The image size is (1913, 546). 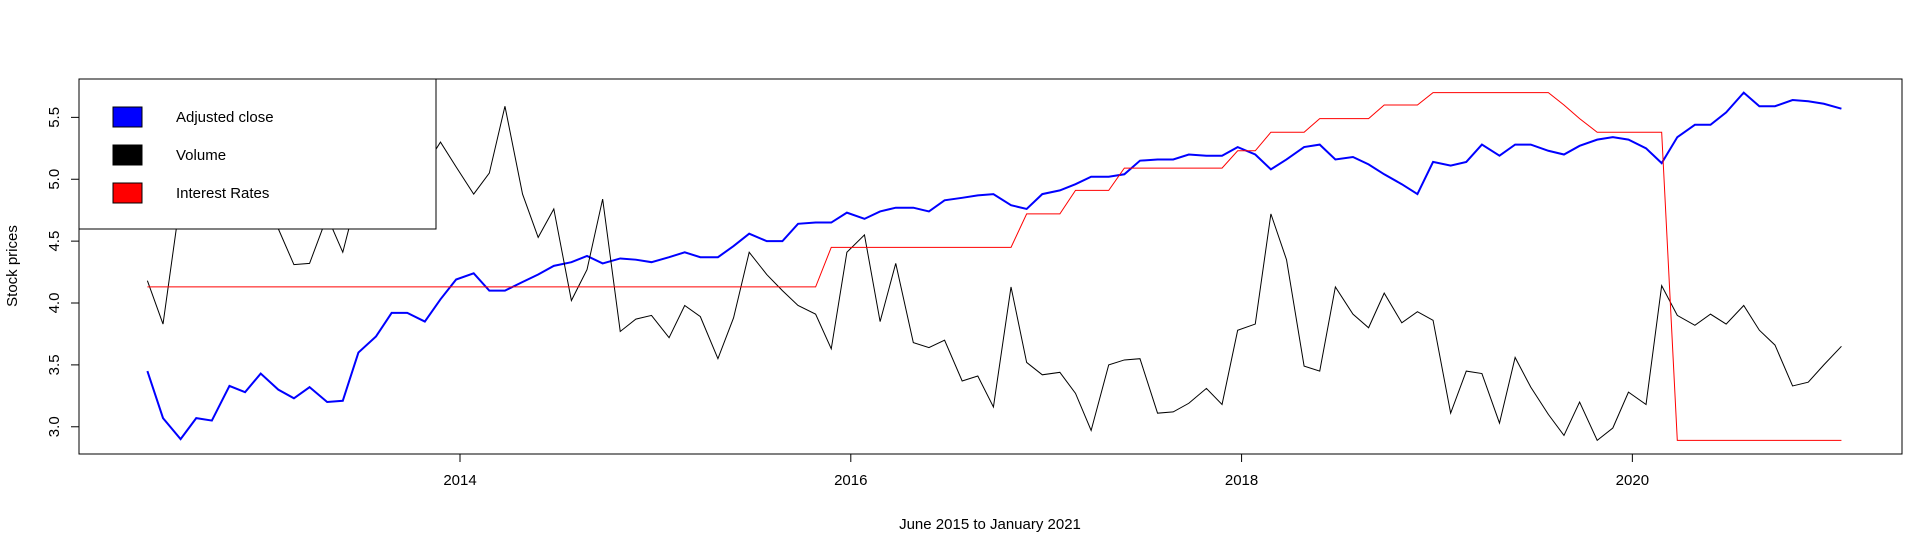 I want to click on y-tick-label: 4.0, so click(x=54, y=303).